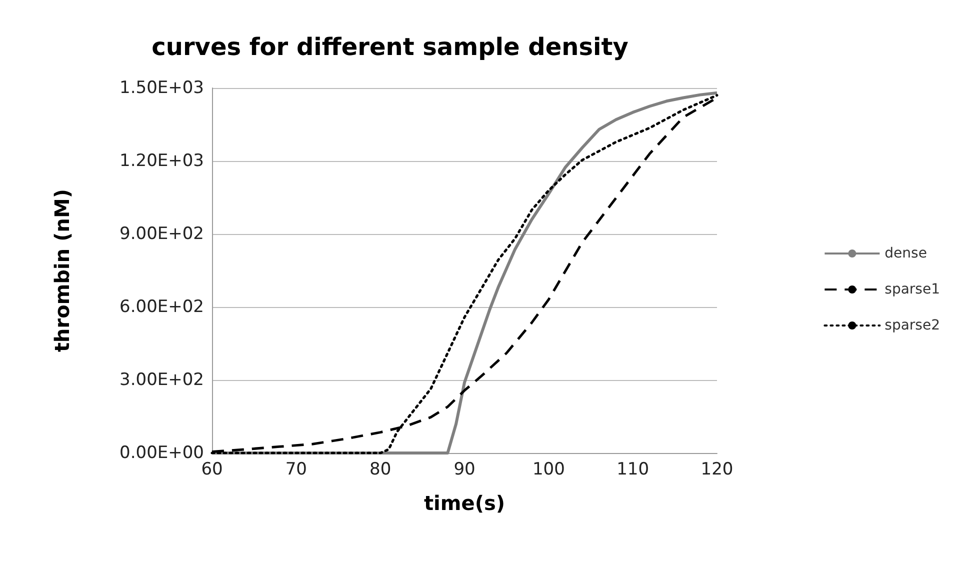 The height and width of the screenshot is (579, 955). I want to click on y-tick-label: 1.50E+03, so click(162, 88).